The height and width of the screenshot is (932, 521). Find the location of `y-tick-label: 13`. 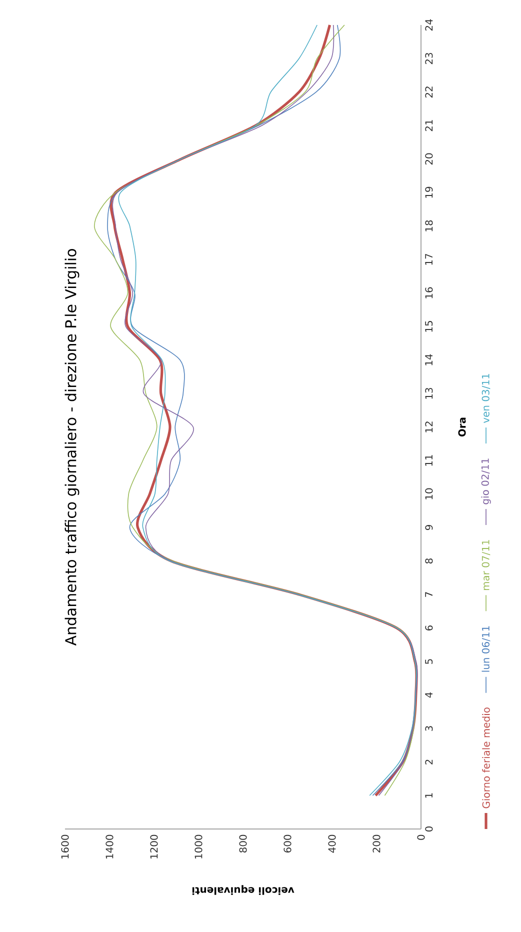

y-tick-label: 13 is located at coordinates (429, 393).